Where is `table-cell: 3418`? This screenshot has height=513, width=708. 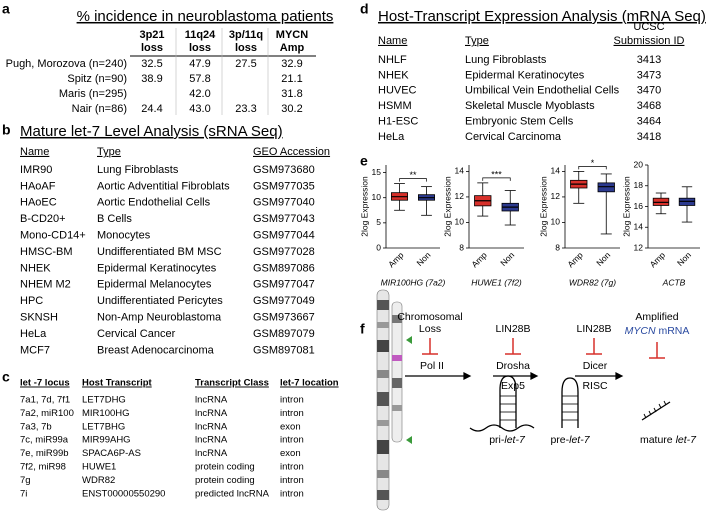
table-cell: 3418 is located at coordinates (649, 137).